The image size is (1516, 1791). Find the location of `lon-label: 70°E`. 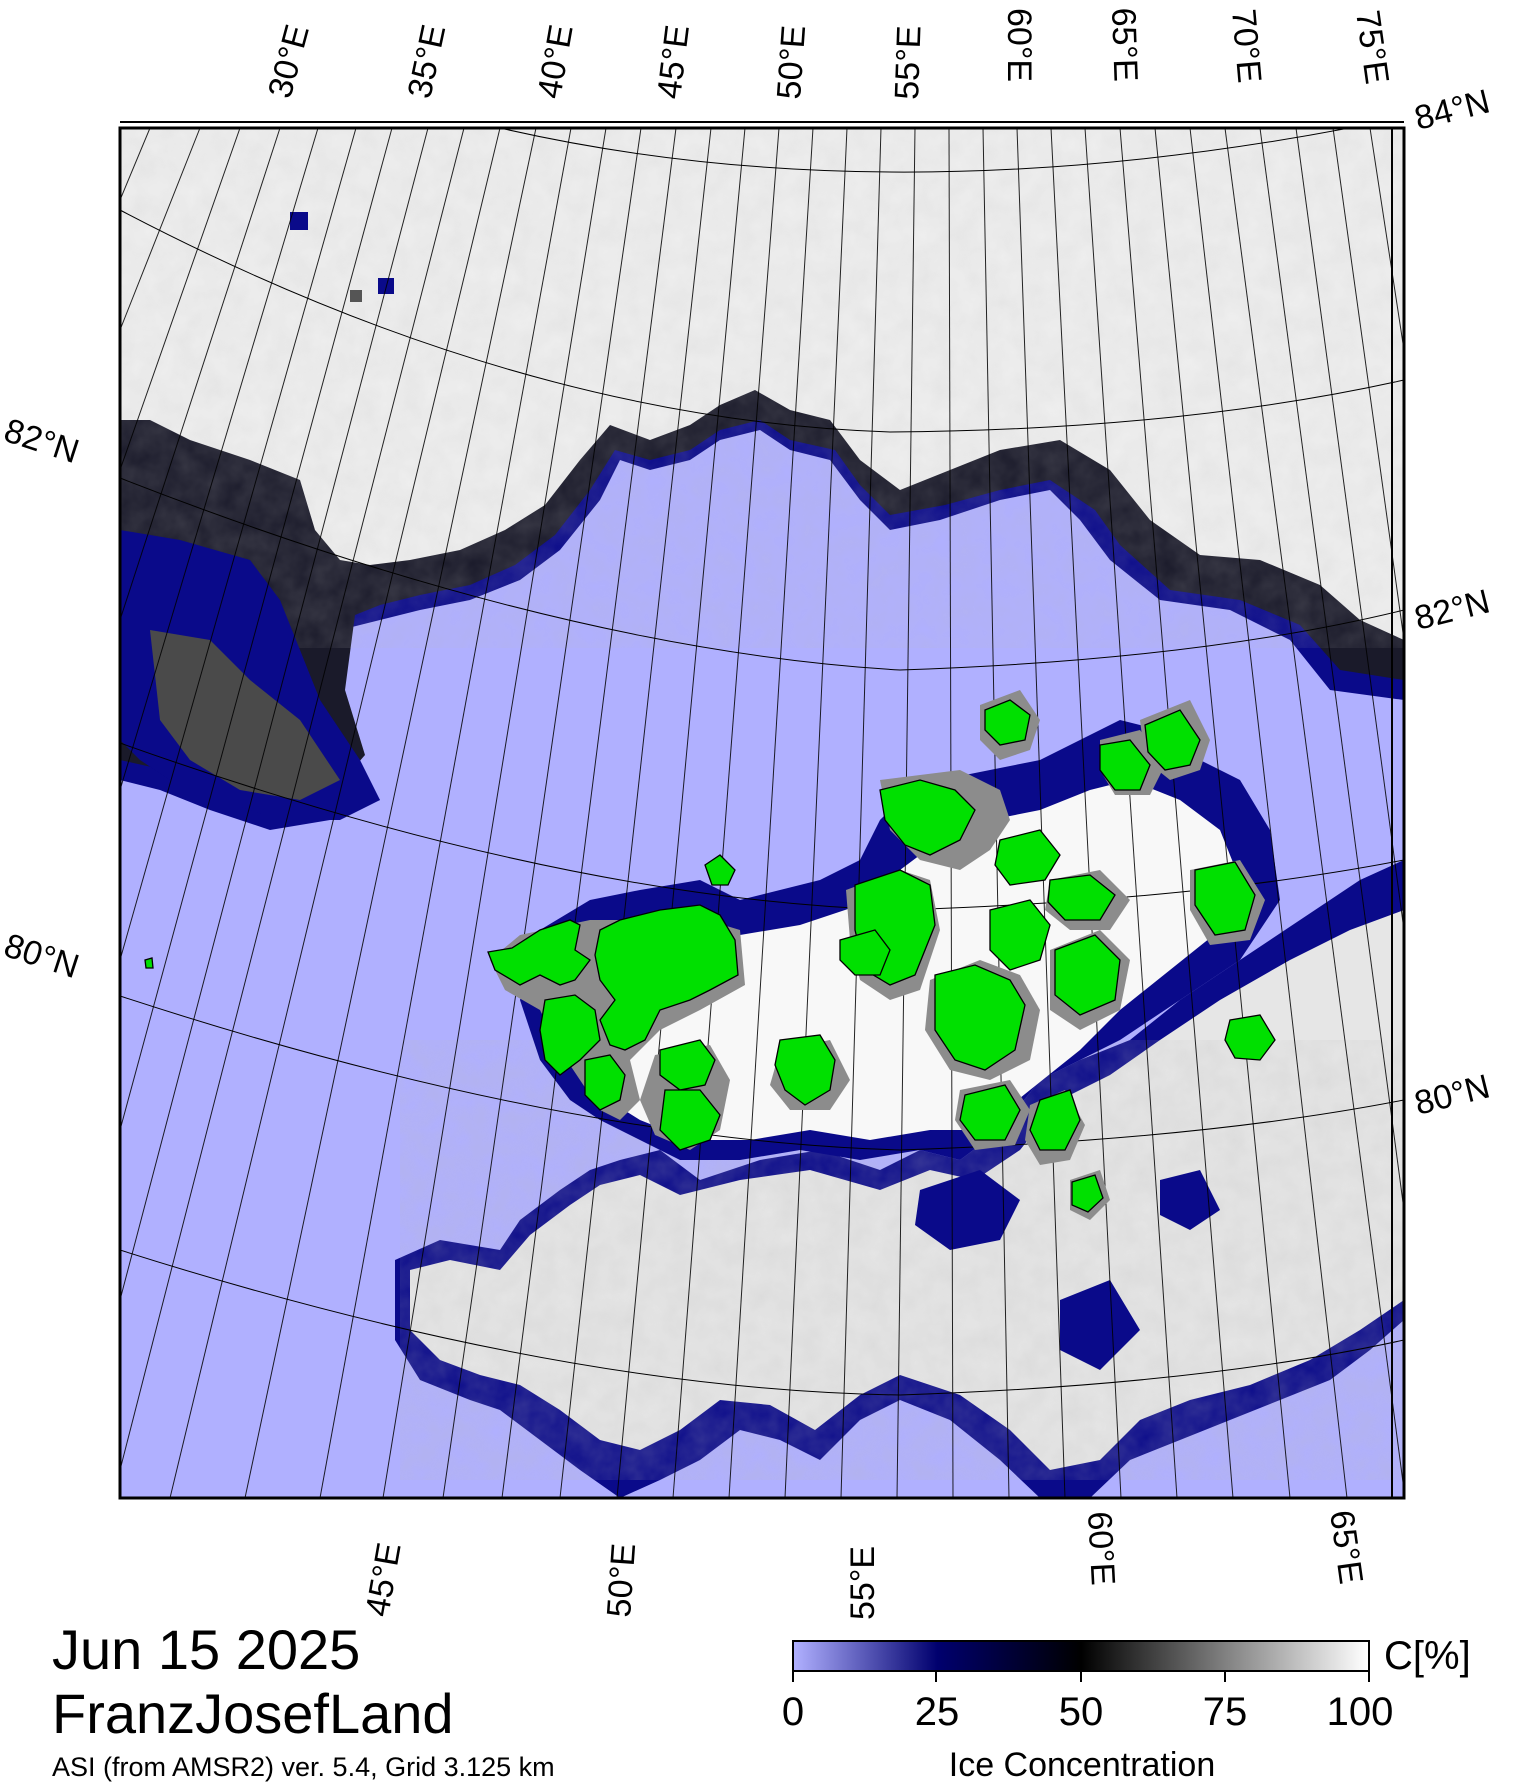

lon-label: 70°E is located at coordinates (1246, 45).